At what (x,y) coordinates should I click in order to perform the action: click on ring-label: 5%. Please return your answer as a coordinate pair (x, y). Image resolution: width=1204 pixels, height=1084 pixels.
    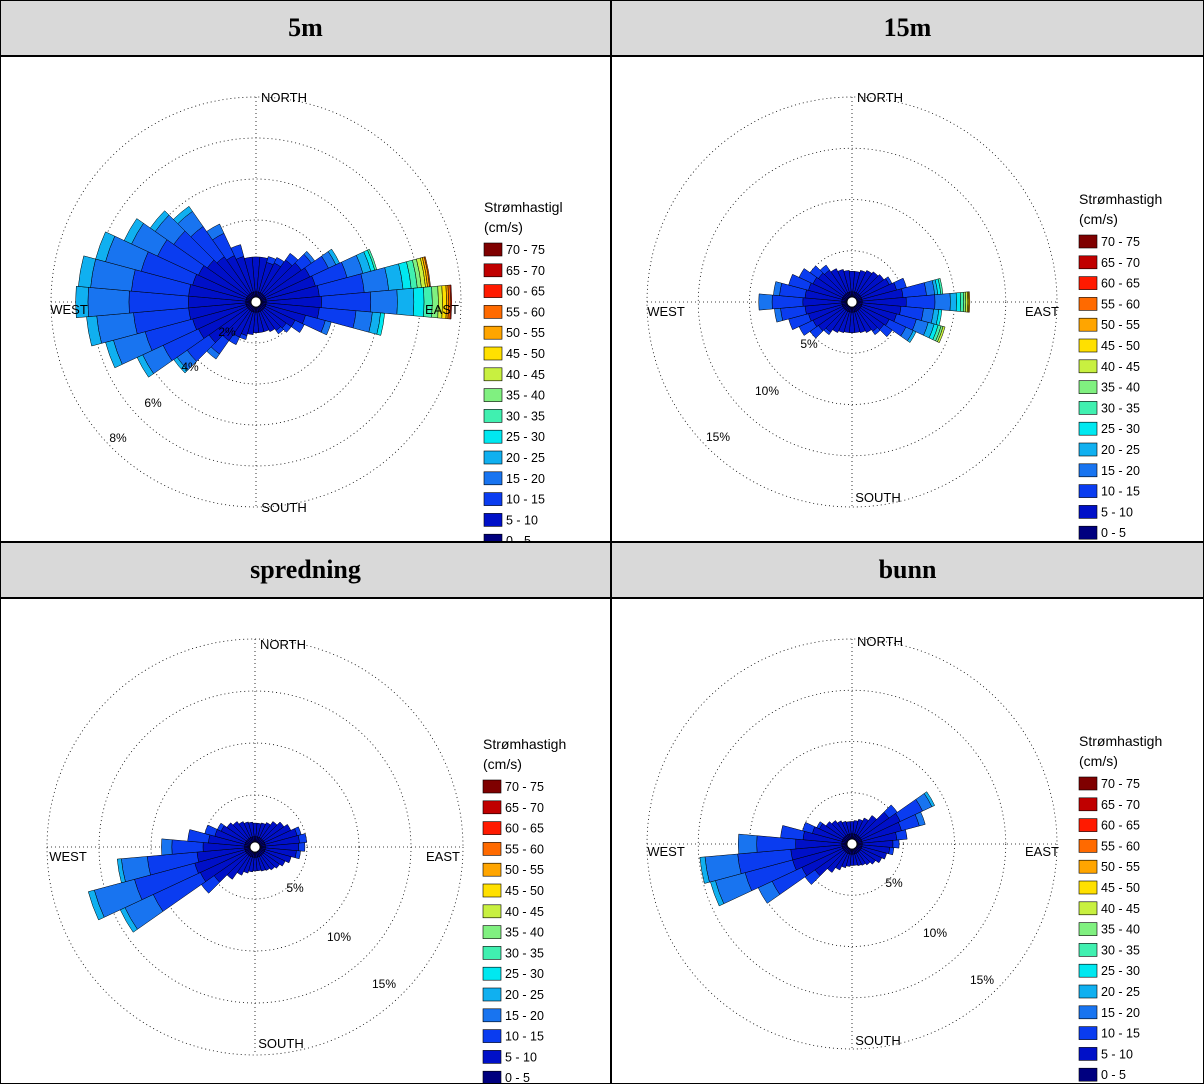
    Looking at the image, I should click on (295, 888).